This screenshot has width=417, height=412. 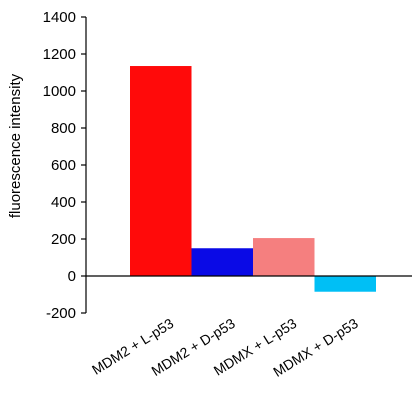 What do you see at coordinates (59, 91) in the screenshot?
I see `y-tick-label: 1000` at bounding box center [59, 91].